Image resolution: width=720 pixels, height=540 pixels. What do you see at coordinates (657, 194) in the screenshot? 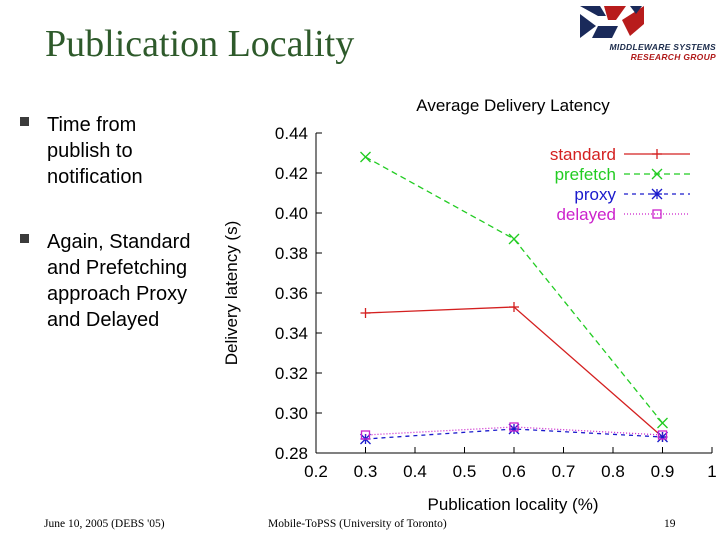
I see `legend-marker-proxy` at bounding box center [657, 194].